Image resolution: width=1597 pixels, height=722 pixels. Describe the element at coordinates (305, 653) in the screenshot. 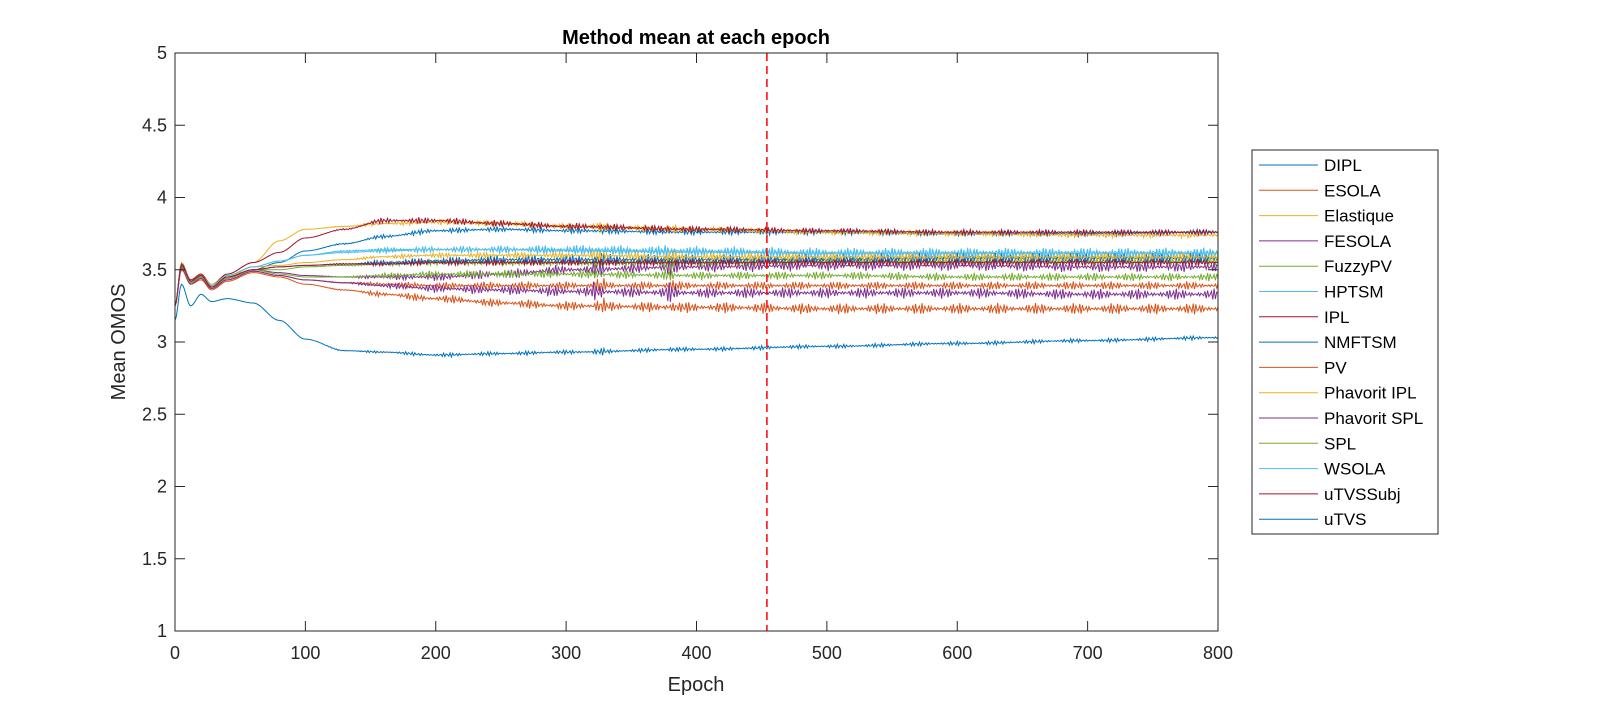

I see `x-tick-label: 100` at that location.